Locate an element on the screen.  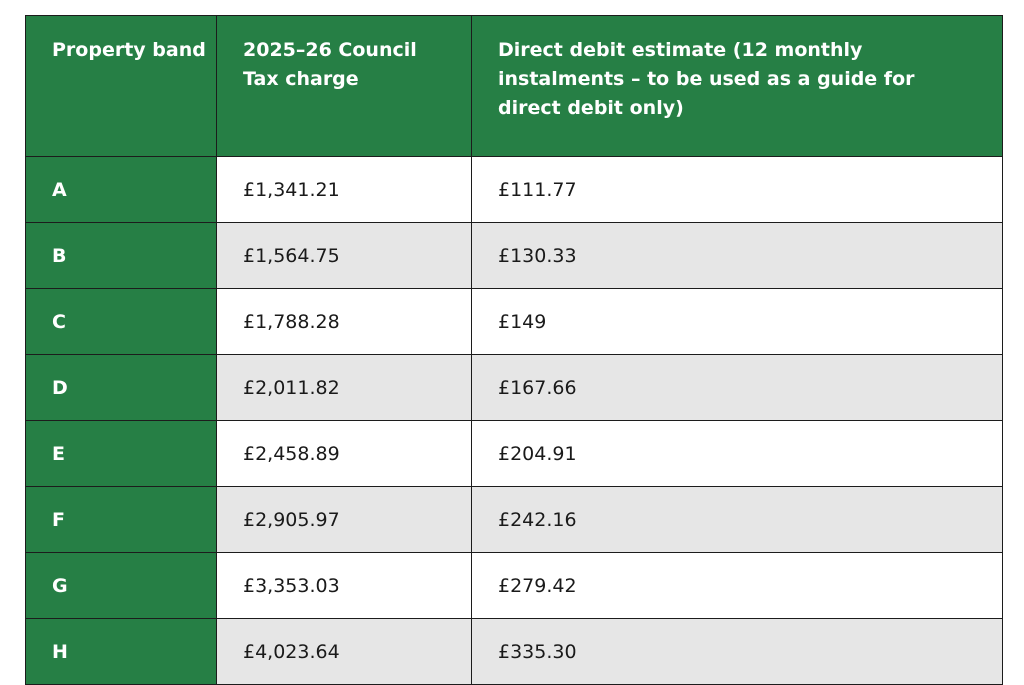
band-cell: H is located at coordinates (121, 651).